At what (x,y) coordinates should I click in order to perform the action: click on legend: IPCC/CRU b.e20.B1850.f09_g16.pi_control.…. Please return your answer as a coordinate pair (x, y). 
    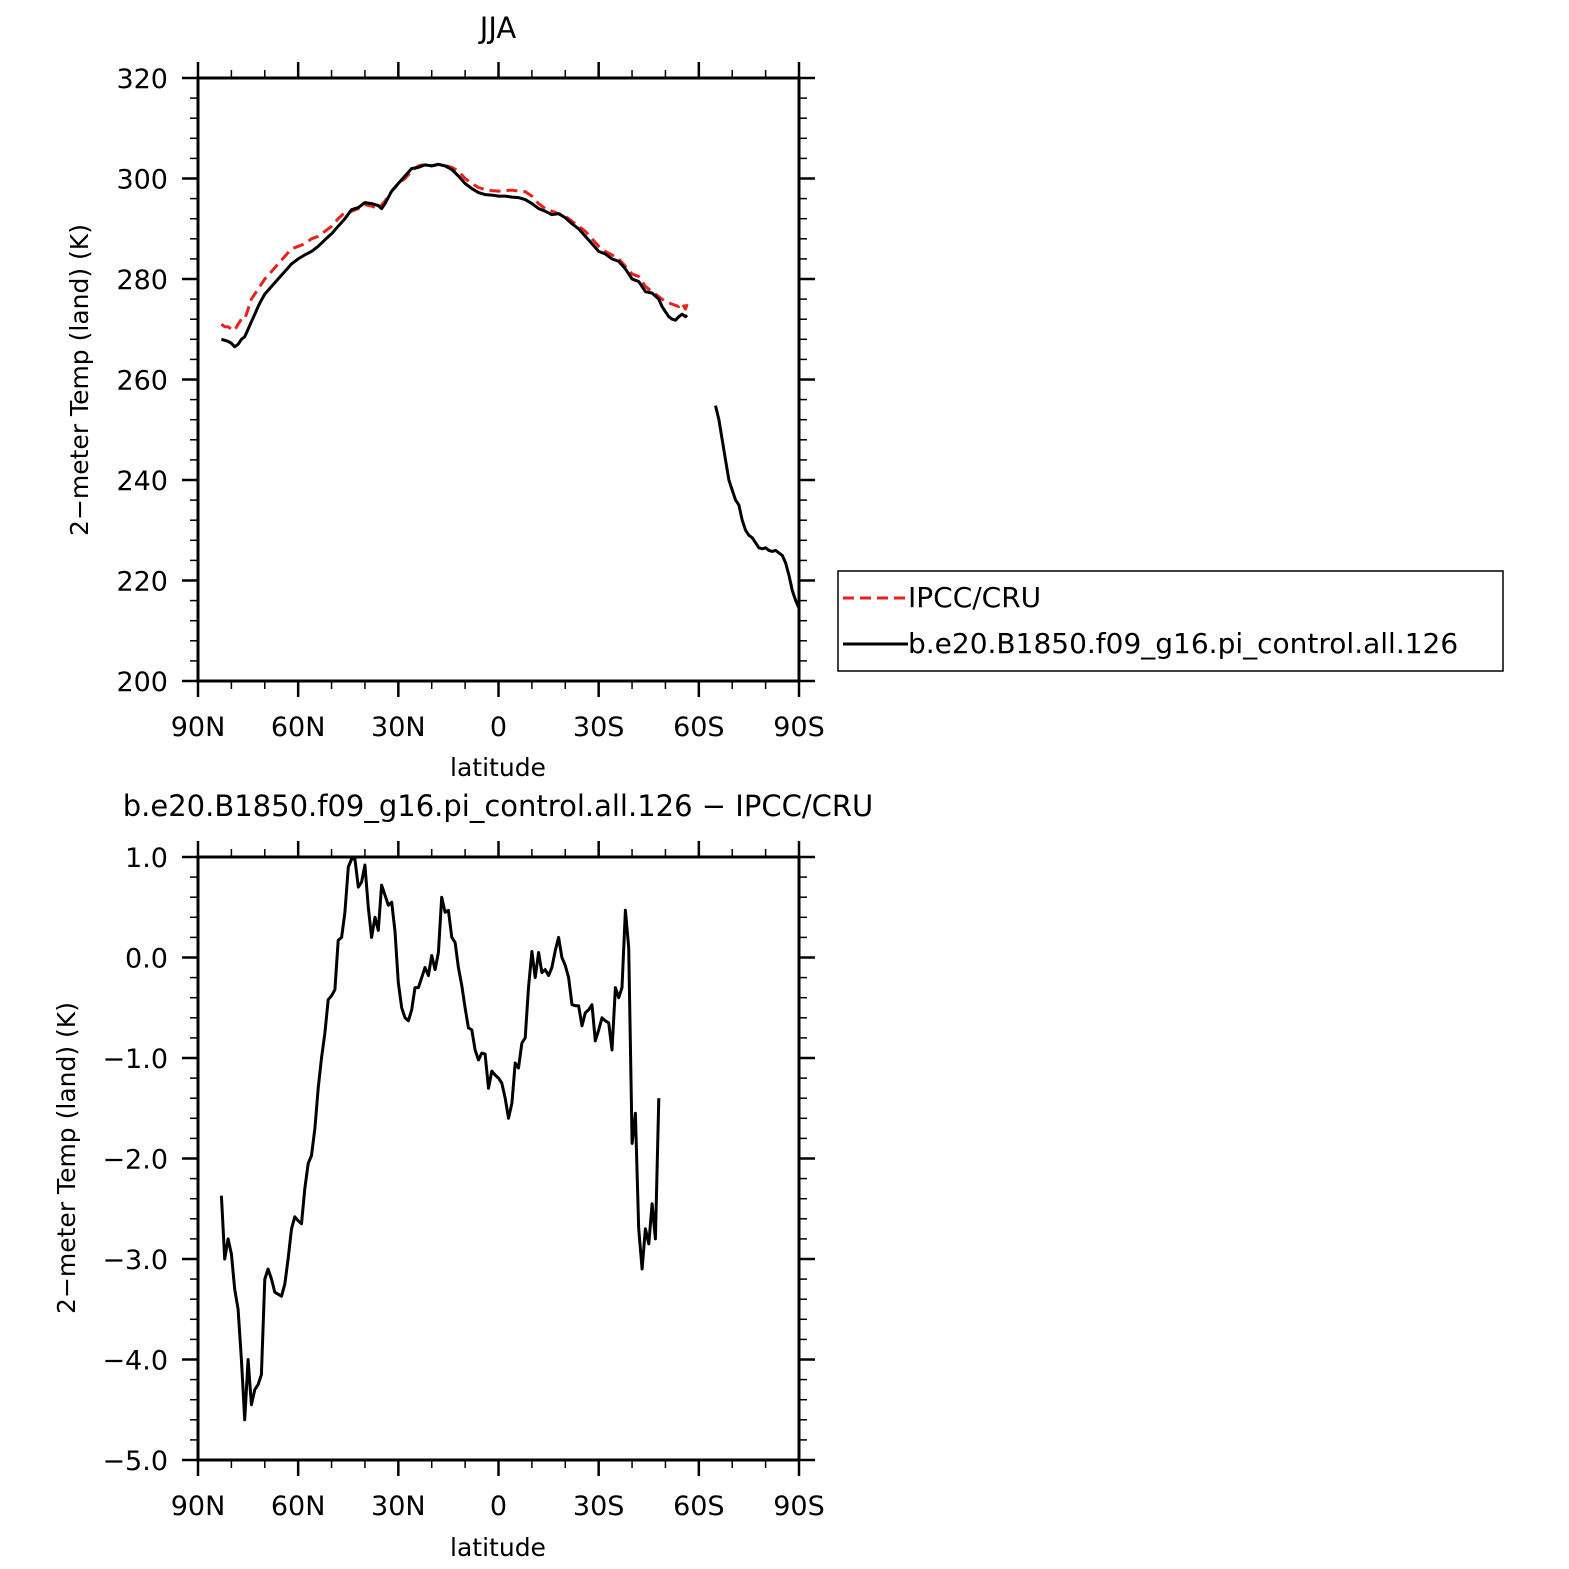
    Looking at the image, I should click on (1170, 621).